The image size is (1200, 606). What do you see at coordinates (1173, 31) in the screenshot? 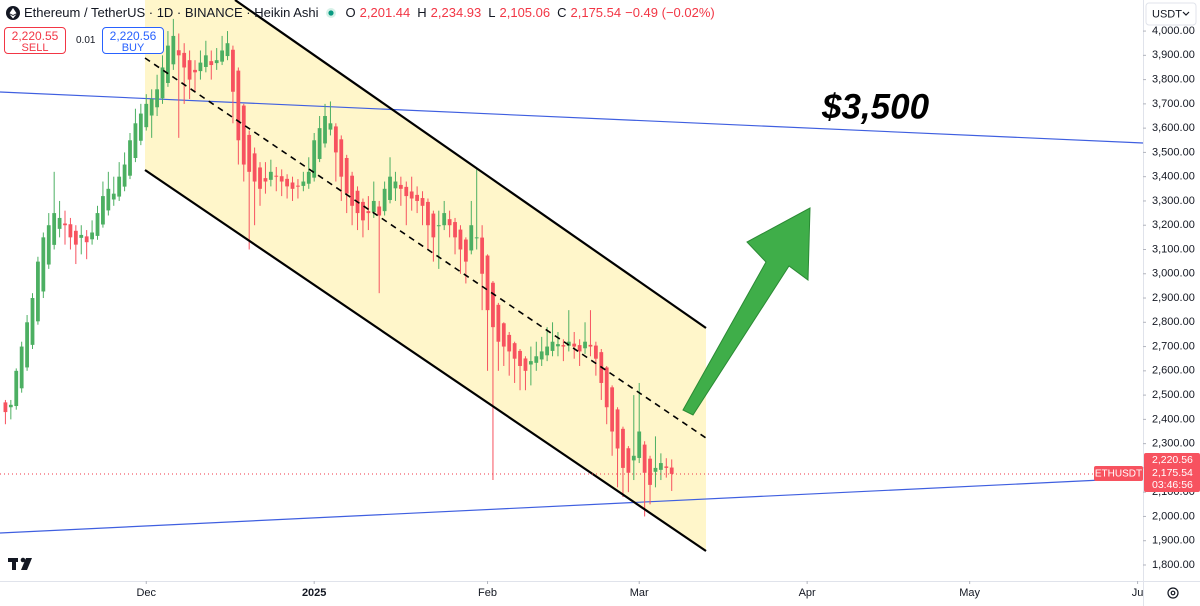
I see `y-tick-label: 4,000.00` at bounding box center [1173, 31].